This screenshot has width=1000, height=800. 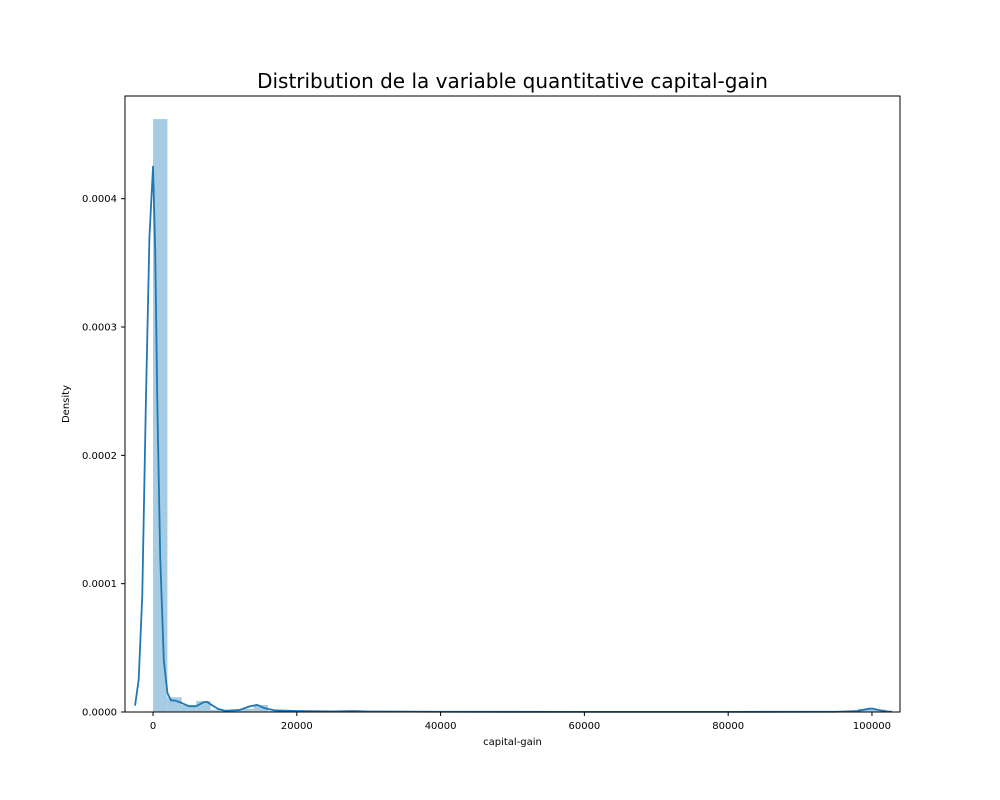 I want to click on x-tick-label: 40000, so click(x=441, y=726).